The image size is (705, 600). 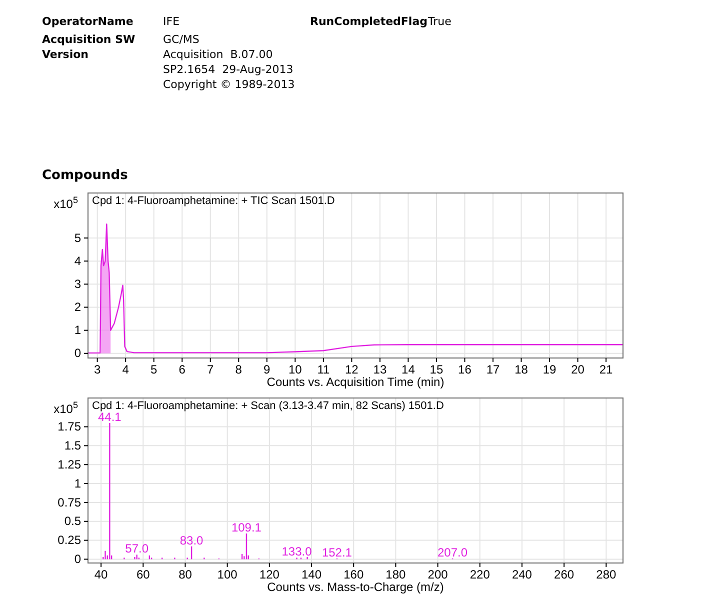 What do you see at coordinates (73, 445) in the screenshot?
I see `y-tick-label: 1.5` at bounding box center [73, 445].